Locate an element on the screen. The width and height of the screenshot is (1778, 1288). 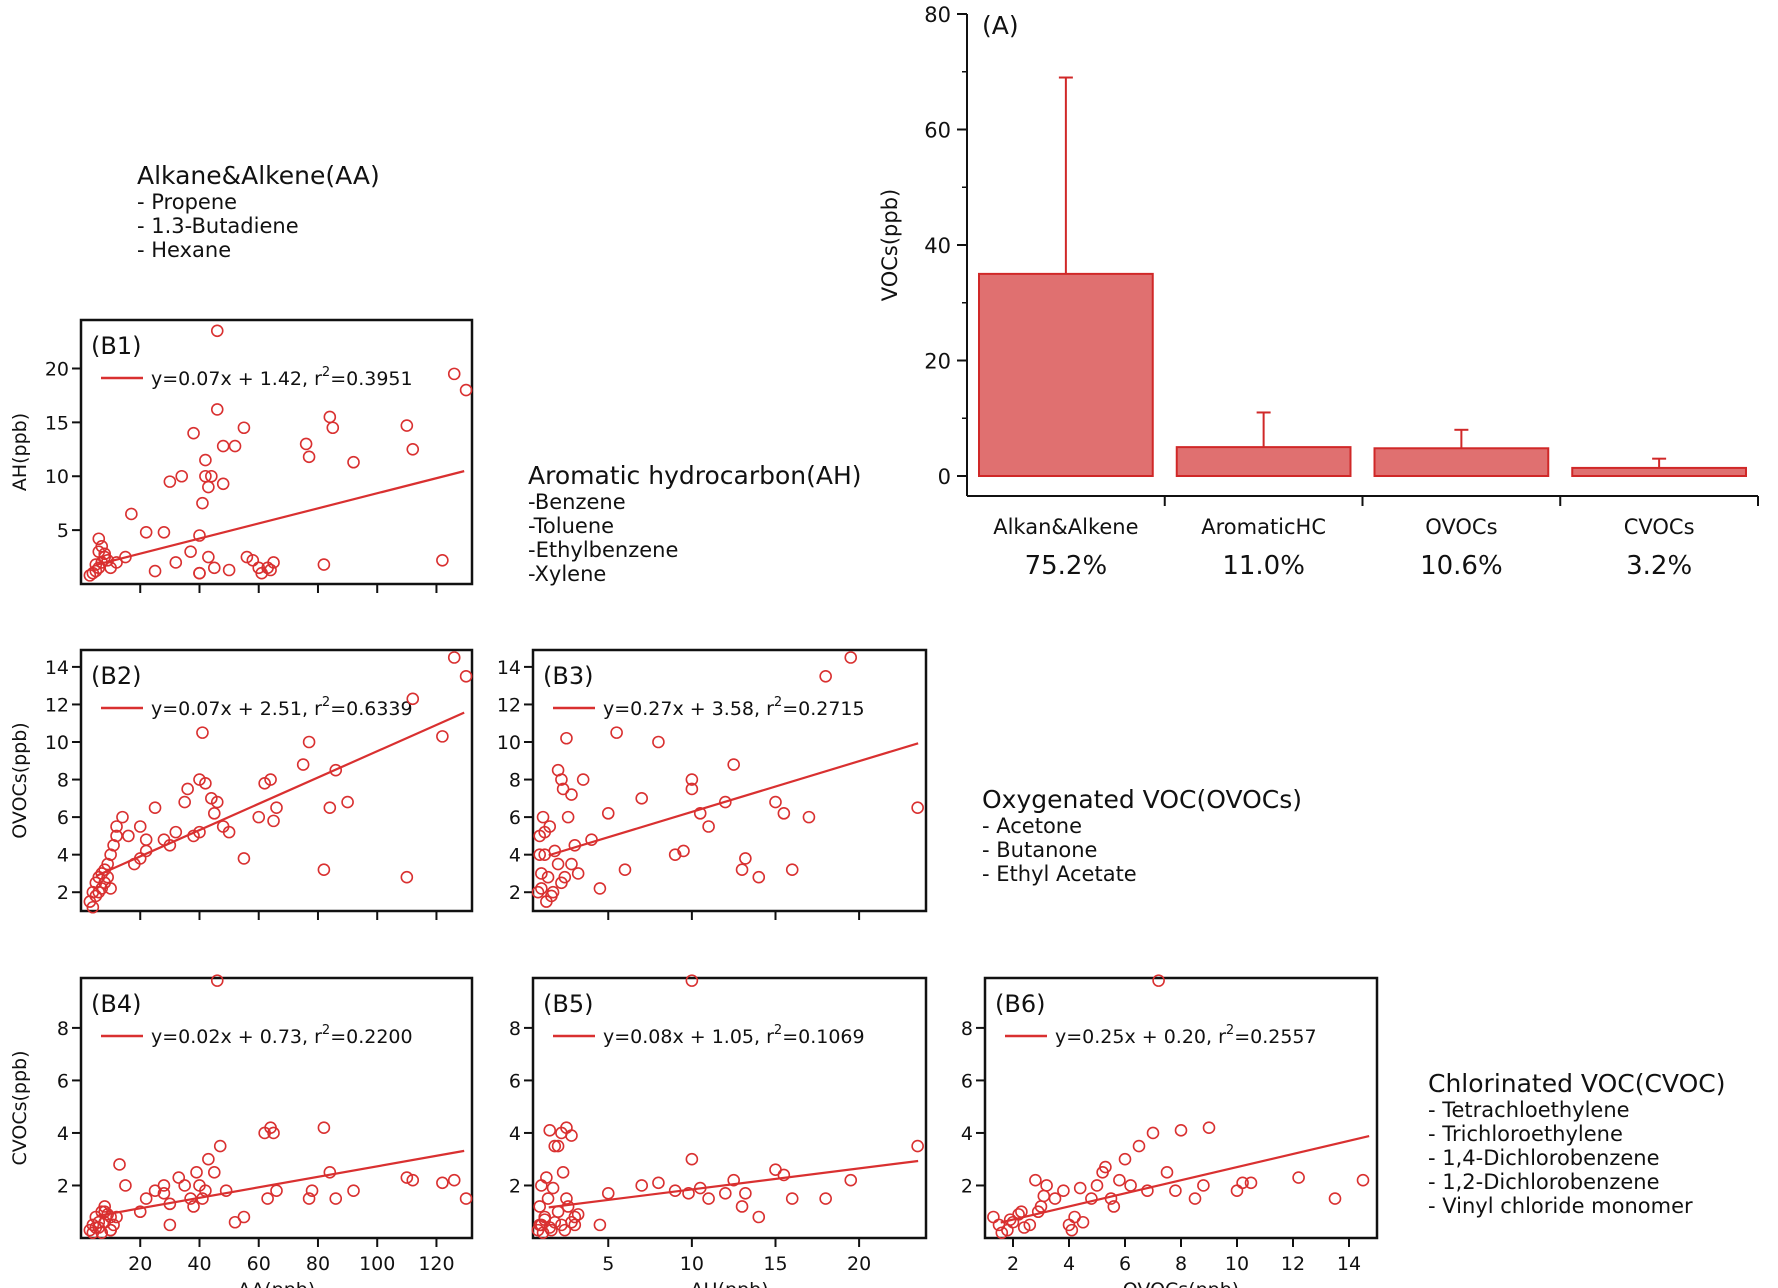
x-tick-label: 20 is located at coordinates (859, 1264).